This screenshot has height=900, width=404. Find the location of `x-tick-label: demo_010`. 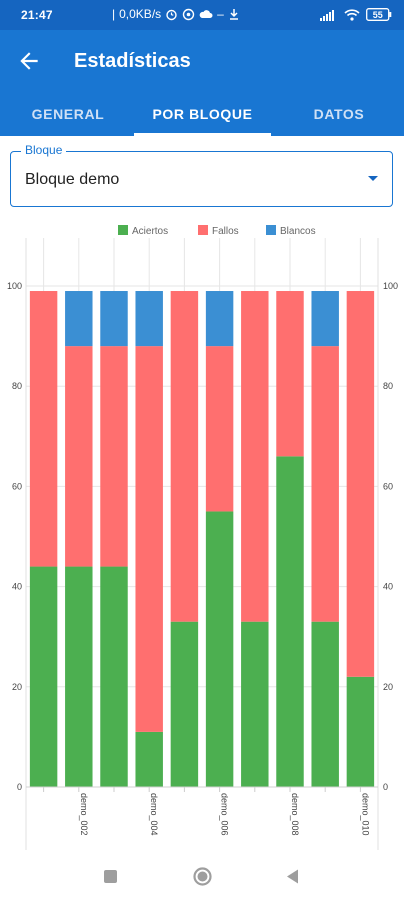

x-tick-label: demo_010 is located at coordinates (365, 814).